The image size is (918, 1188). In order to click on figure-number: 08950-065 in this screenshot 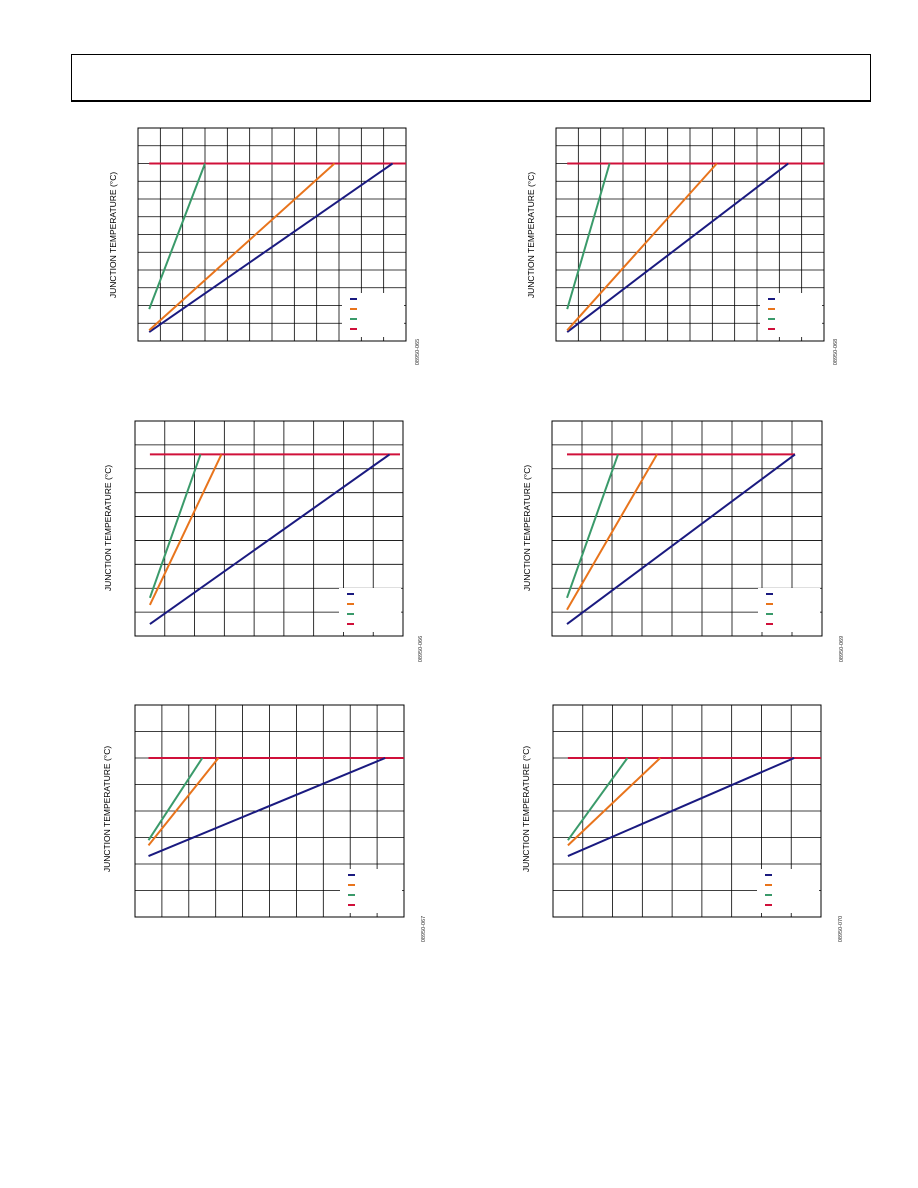, I will do `click(418, 352)`.